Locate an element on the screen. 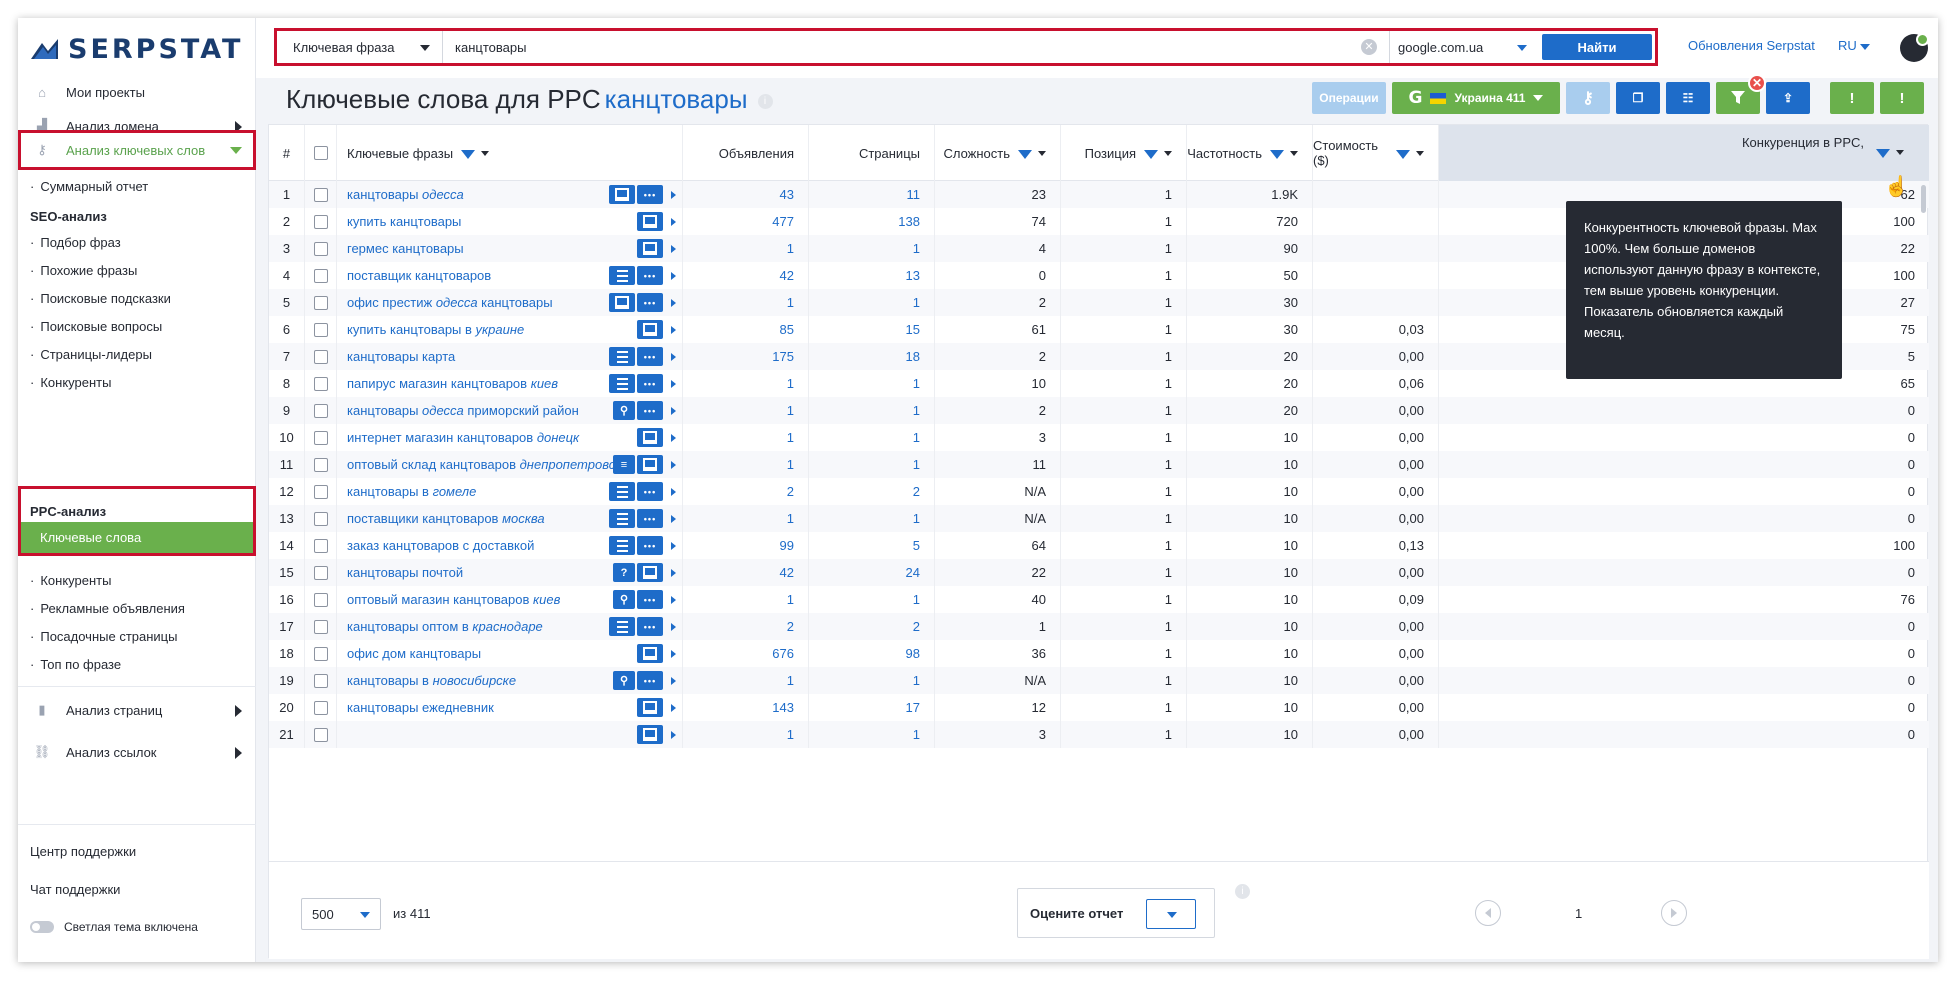  sidebar-item-domain-analysis: ▟ Анализ домена is located at coordinates (137, 126).